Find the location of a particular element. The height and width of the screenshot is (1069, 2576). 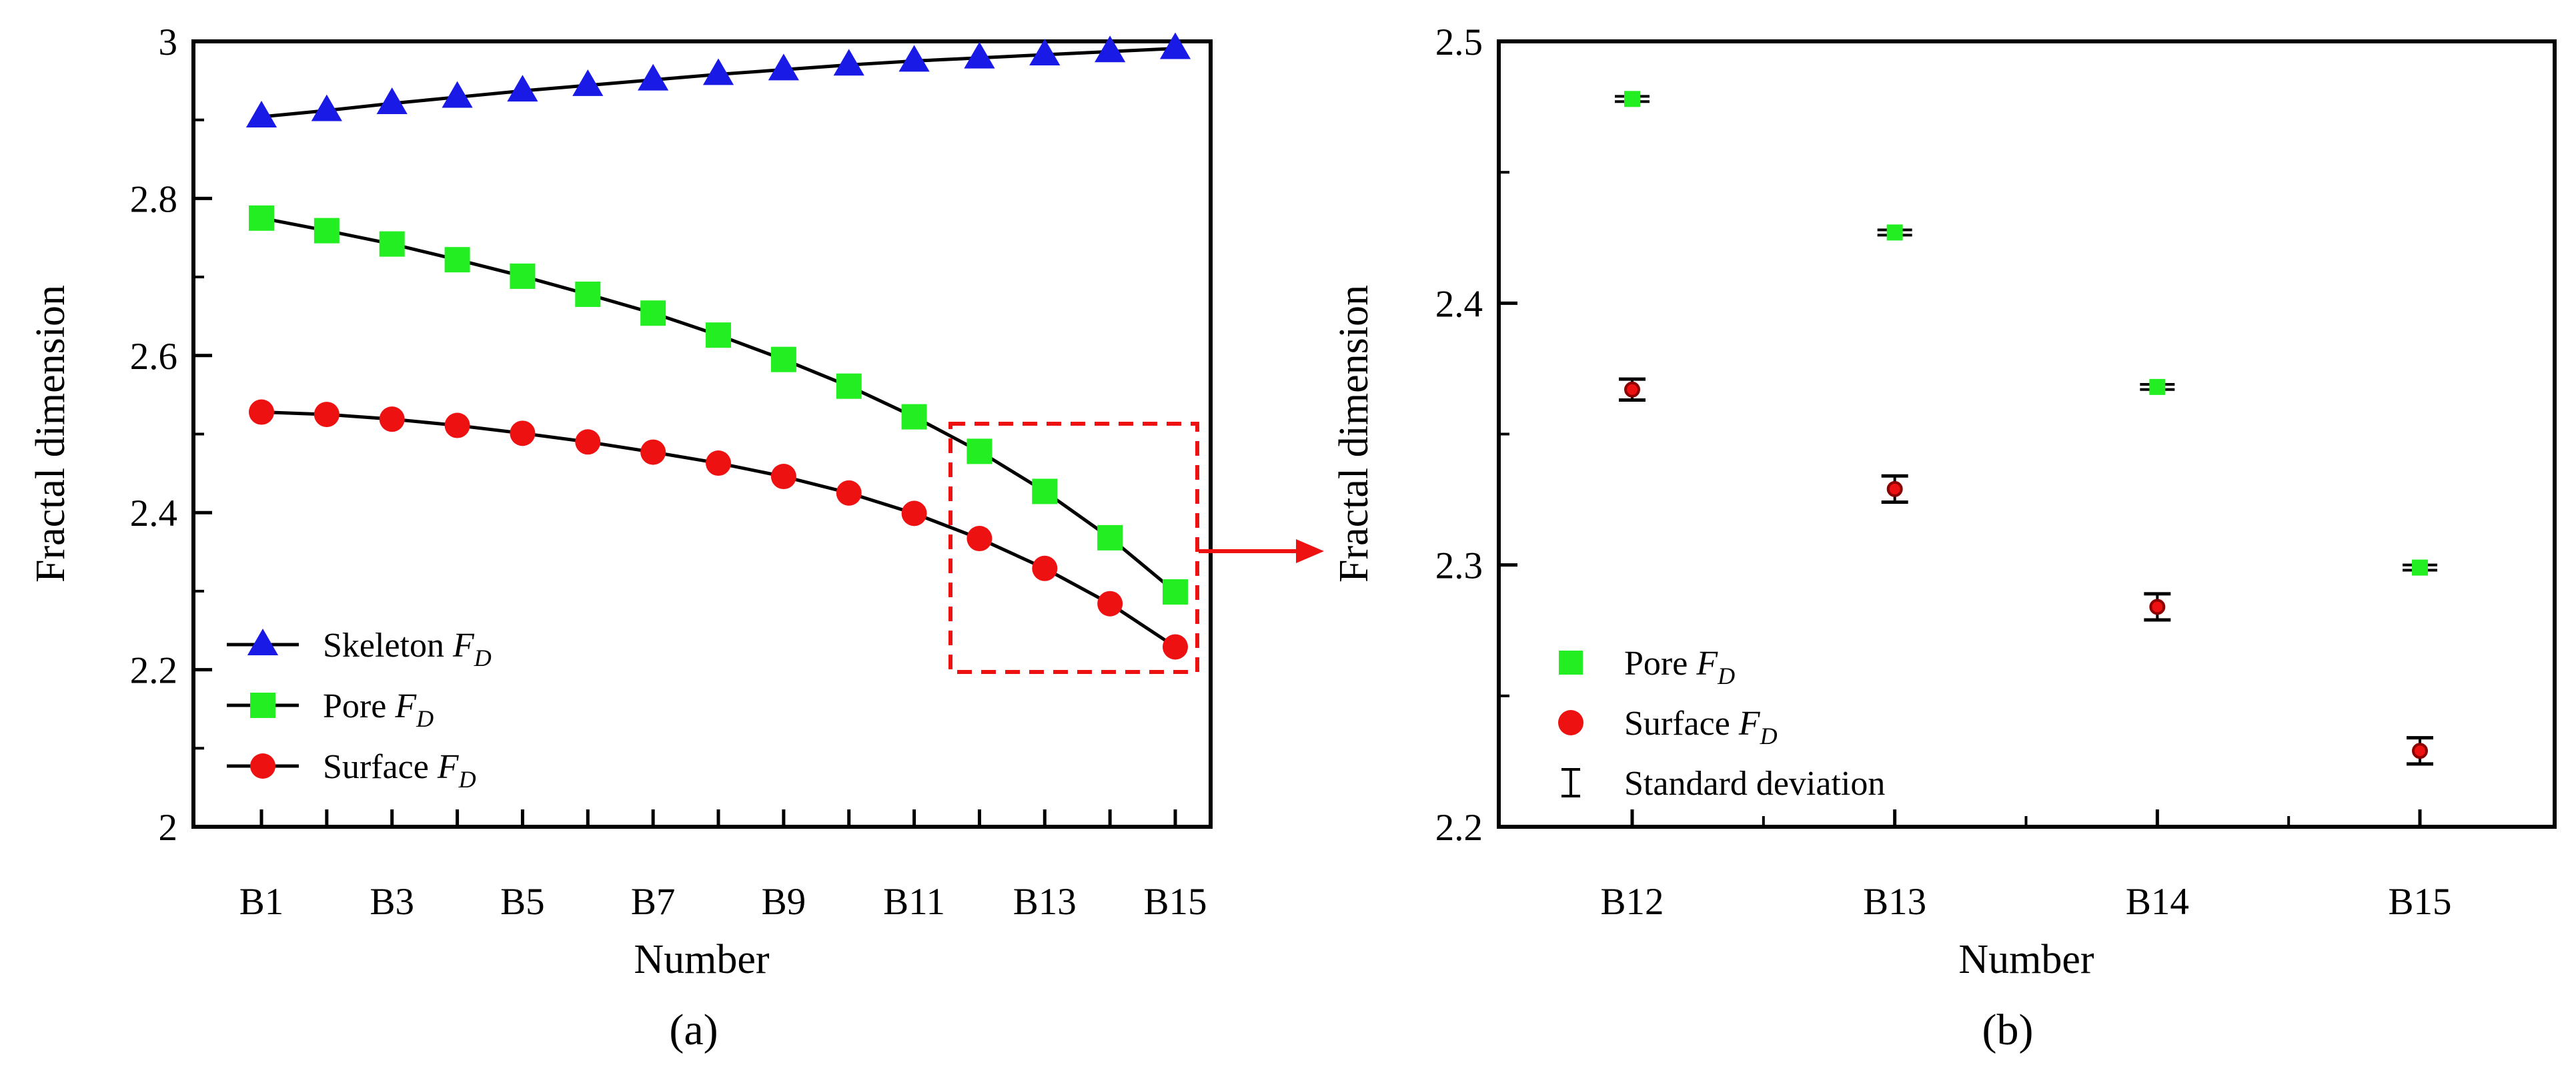

point-skeleton-b9 is located at coordinates (784, 67).